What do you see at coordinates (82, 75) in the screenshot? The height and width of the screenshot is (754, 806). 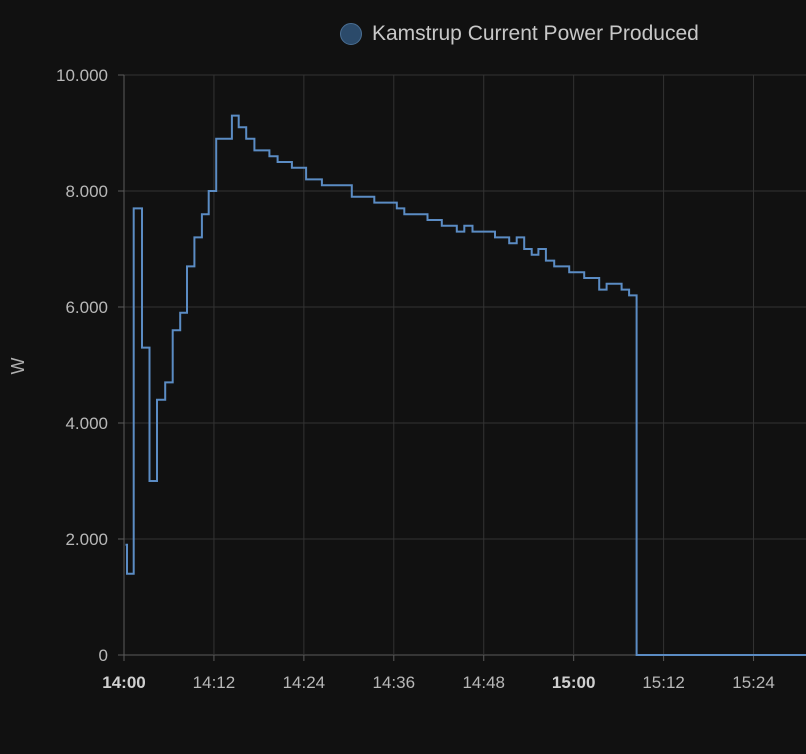 I see `y-tick-label: 10.000` at bounding box center [82, 75].